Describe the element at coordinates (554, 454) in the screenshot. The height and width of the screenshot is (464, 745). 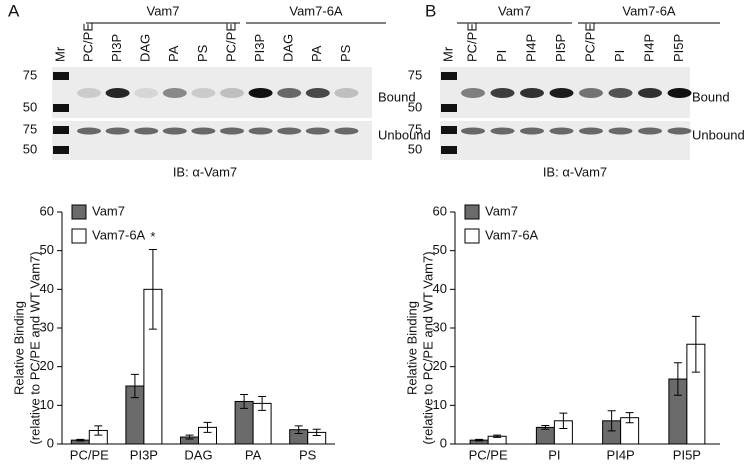
I see `x-tick-label: PI` at that location.